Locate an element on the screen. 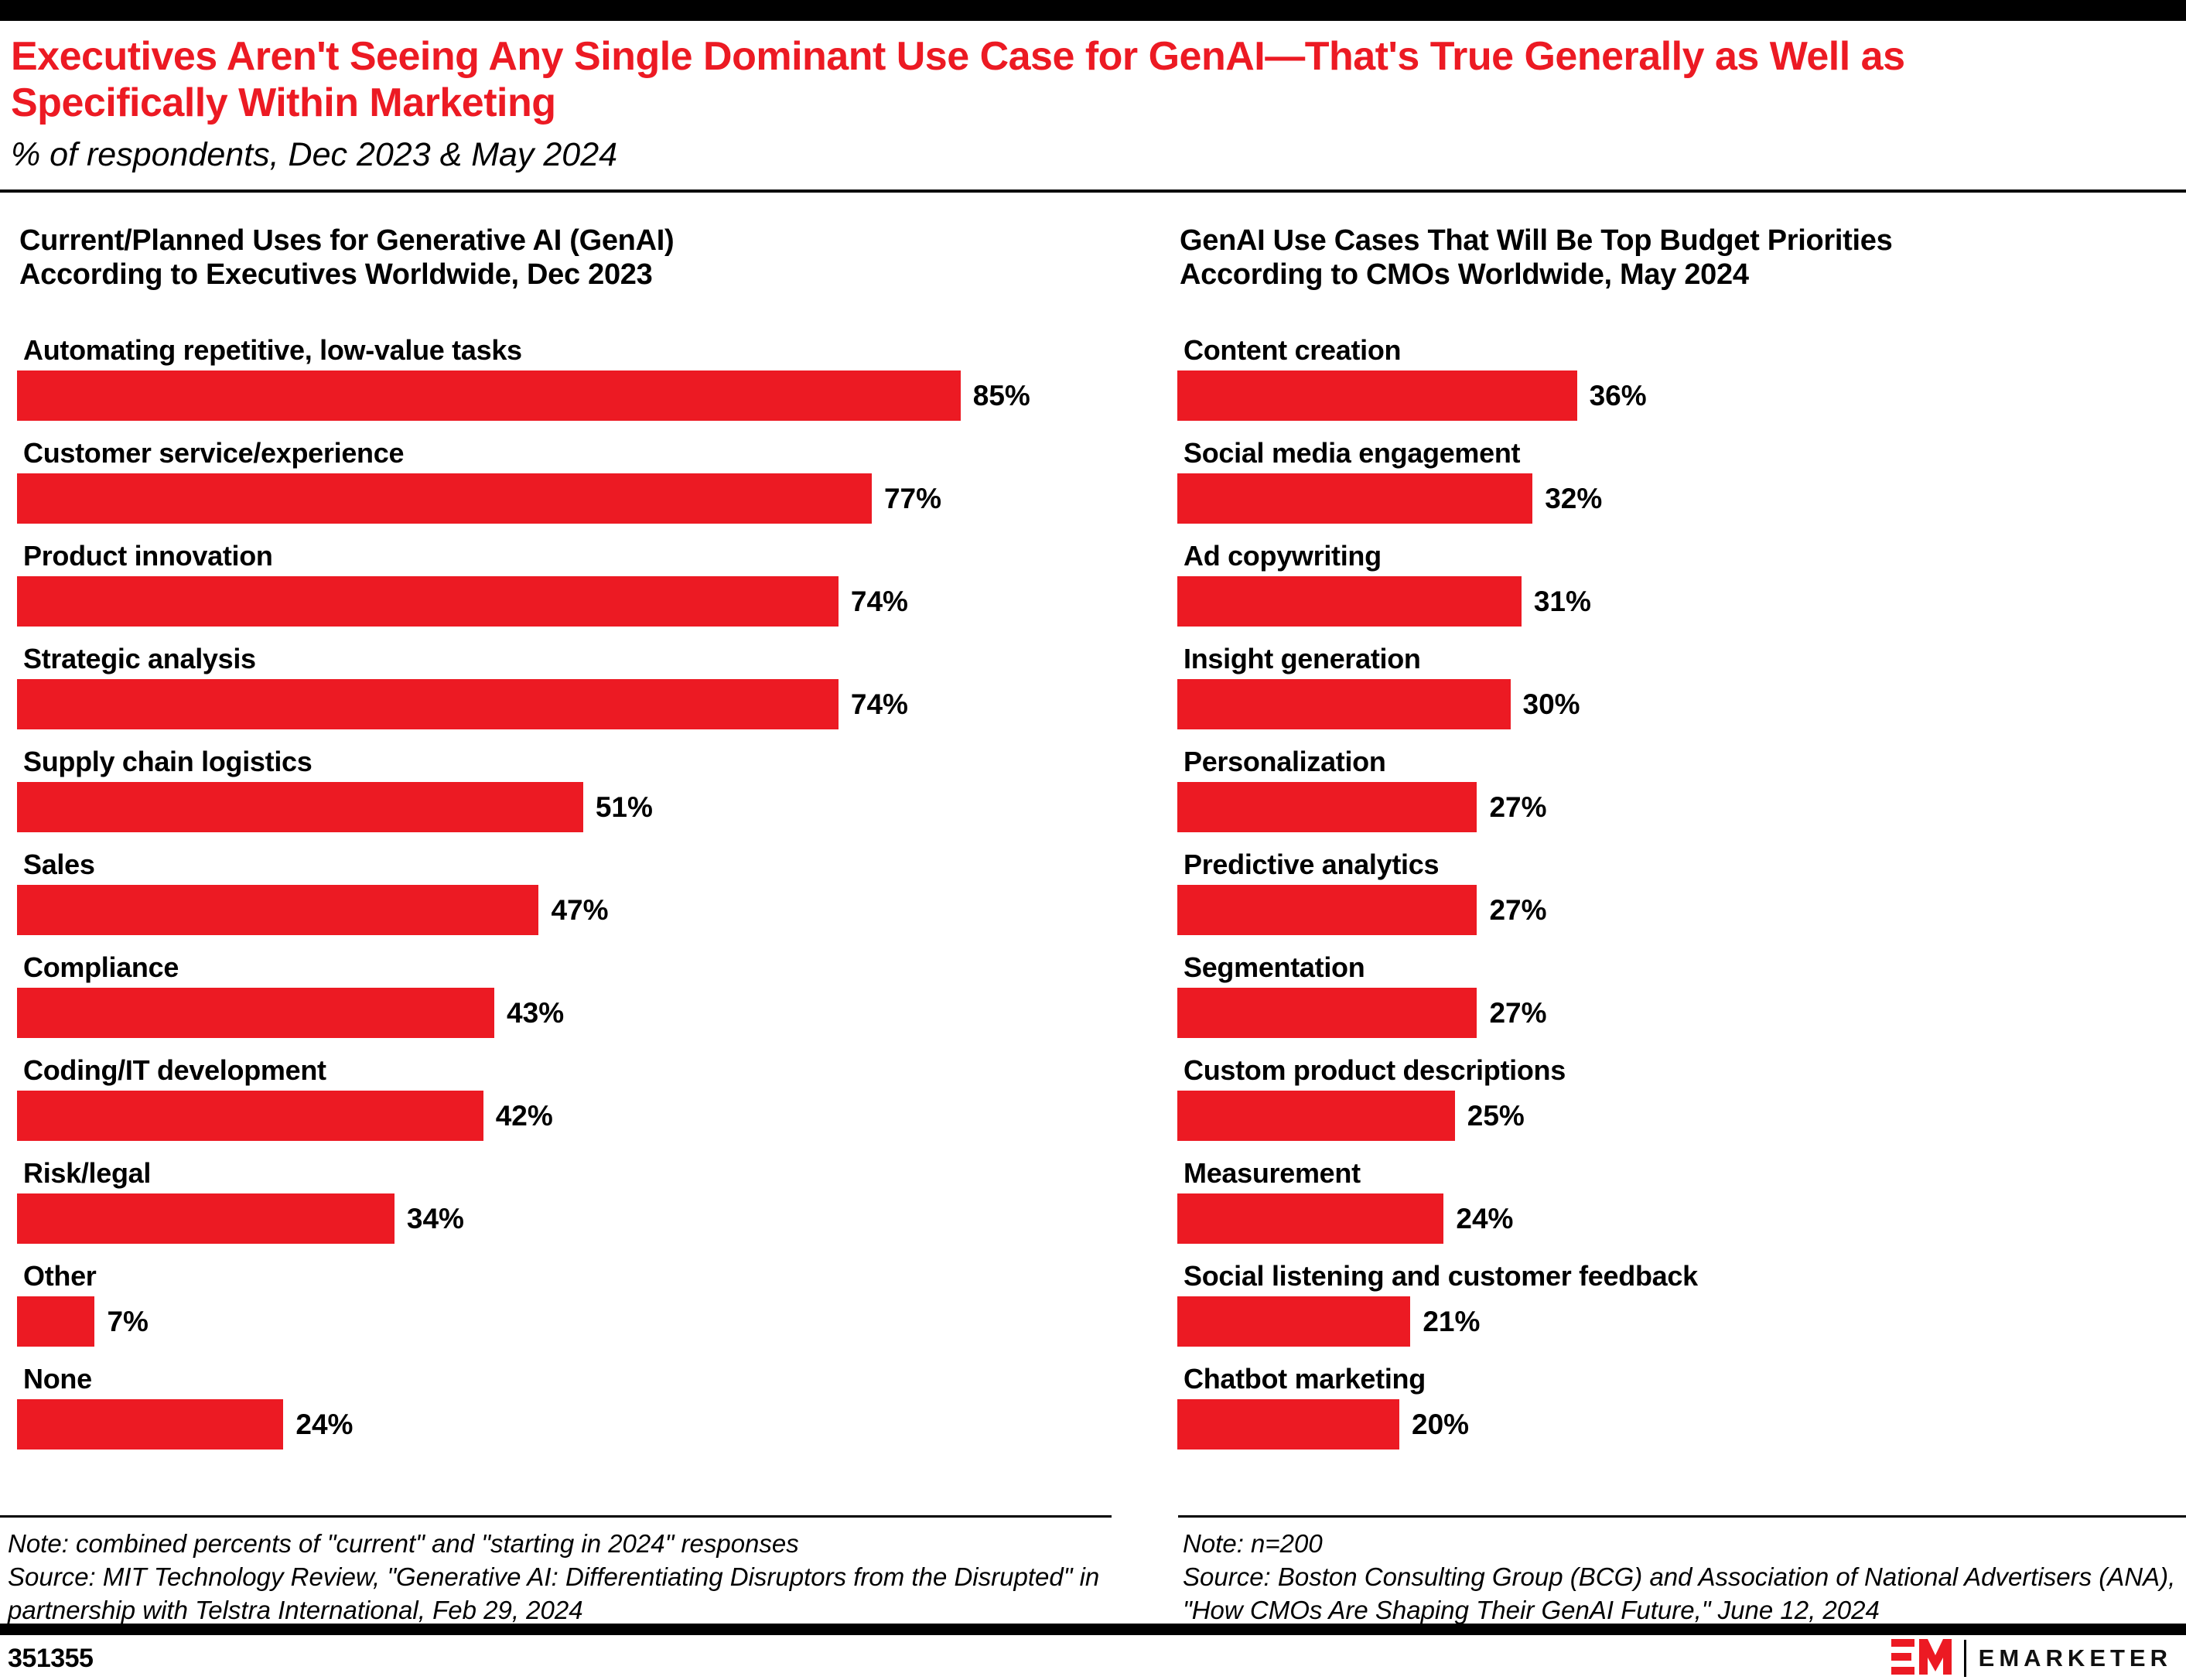  bar-label: Risk/legal is located at coordinates (87, 1173).